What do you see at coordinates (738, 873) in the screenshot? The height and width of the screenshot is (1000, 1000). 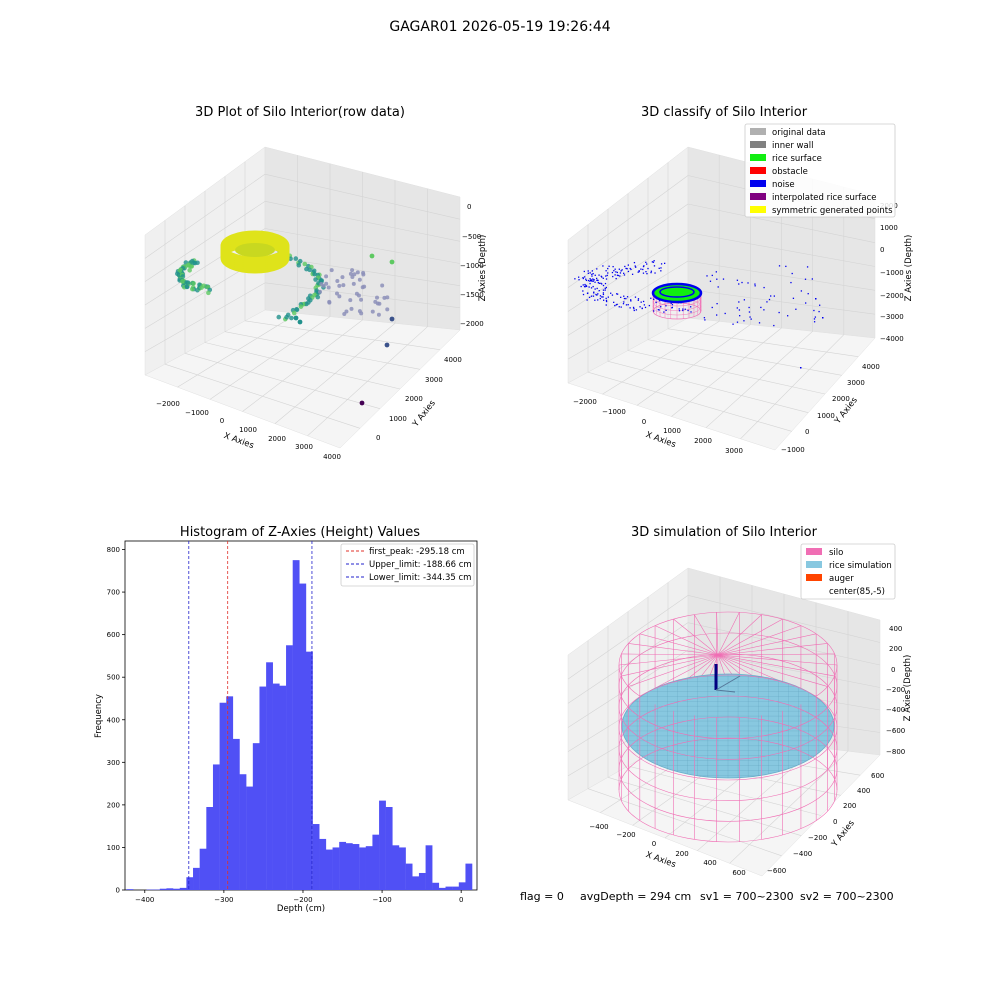 I see `sim-x-tick: 600` at bounding box center [738, 873].